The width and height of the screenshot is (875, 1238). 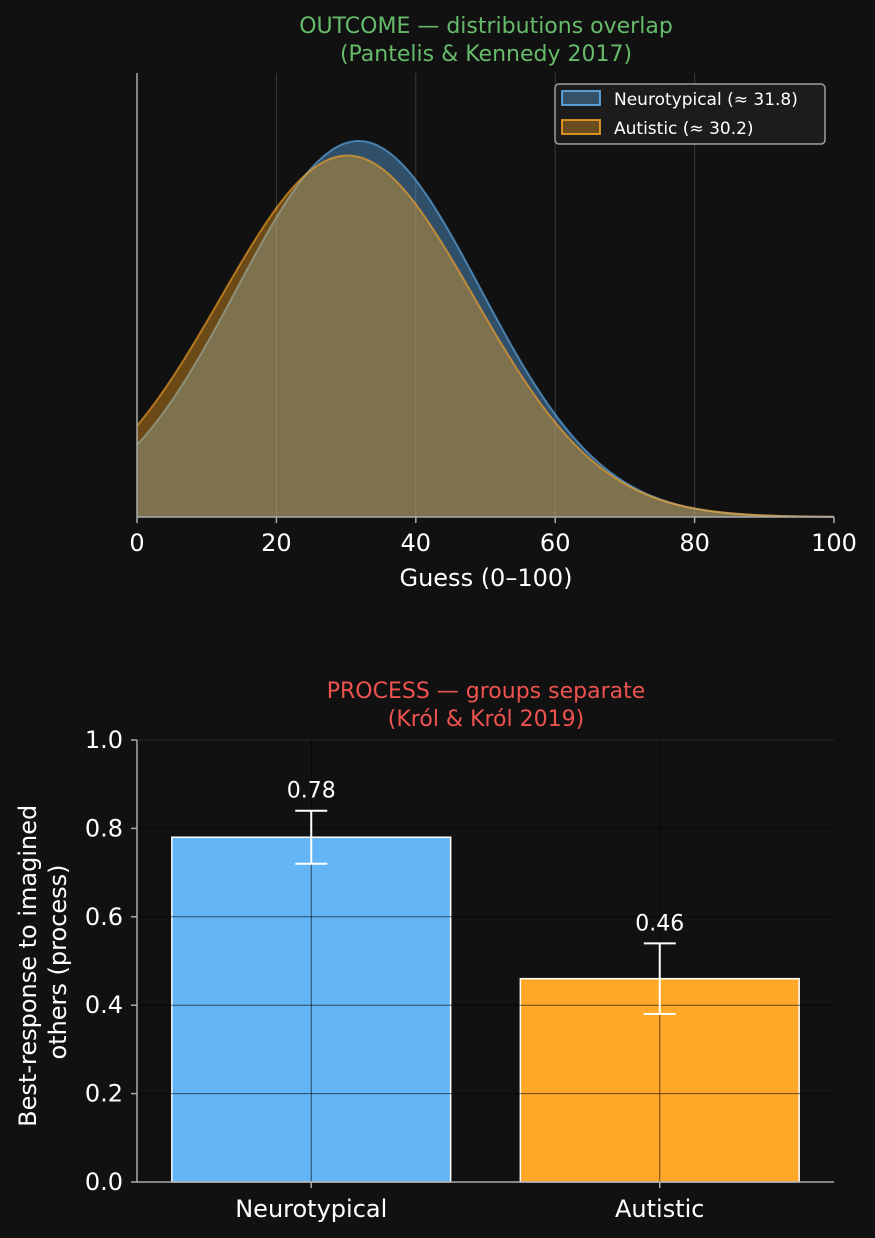 What do you see at coordinates (659, 1209) in the screenshot?
I see `process-x-tick-label-autistic: Autistic` at bounding box center [659, 1209].